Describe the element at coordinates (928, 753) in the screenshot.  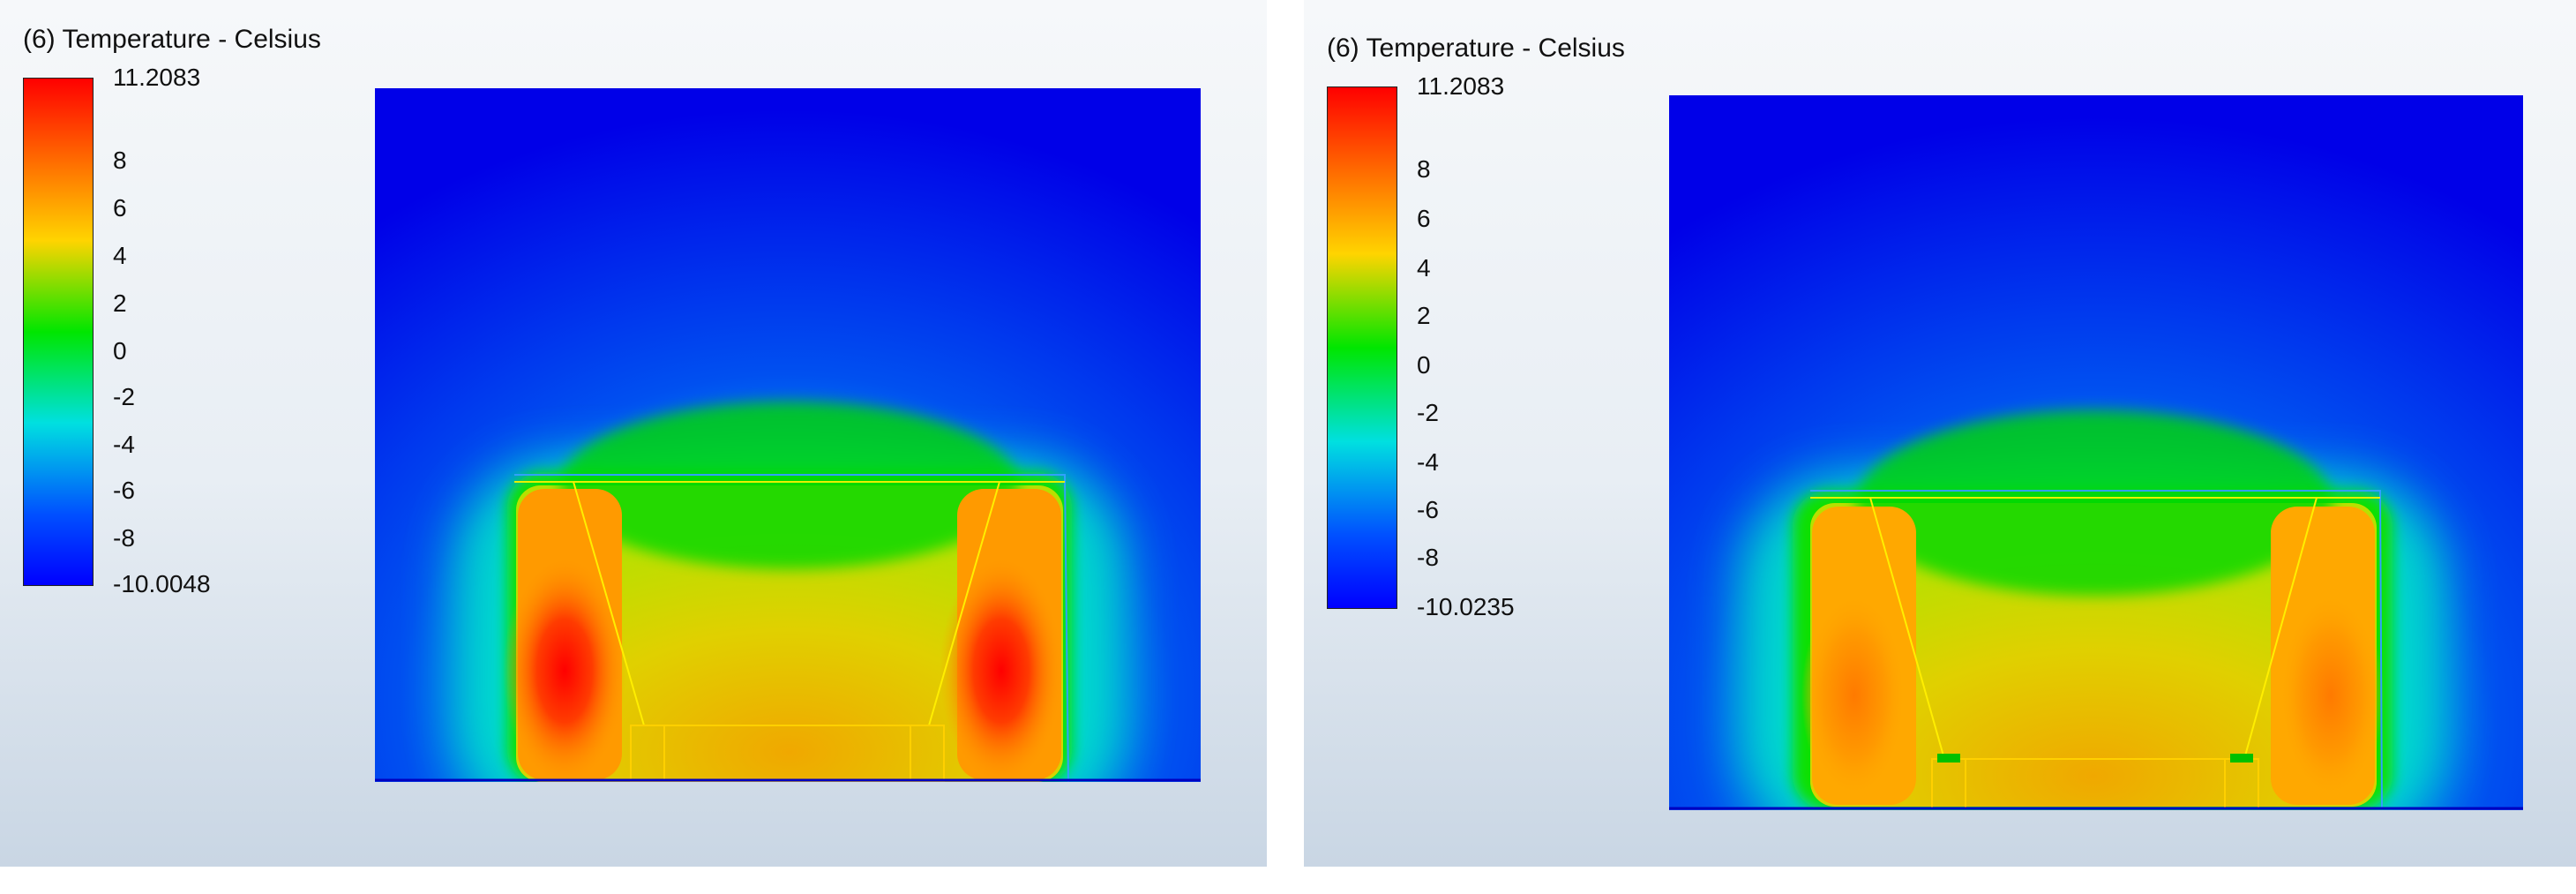
I see `outline-right-tab` at that location.